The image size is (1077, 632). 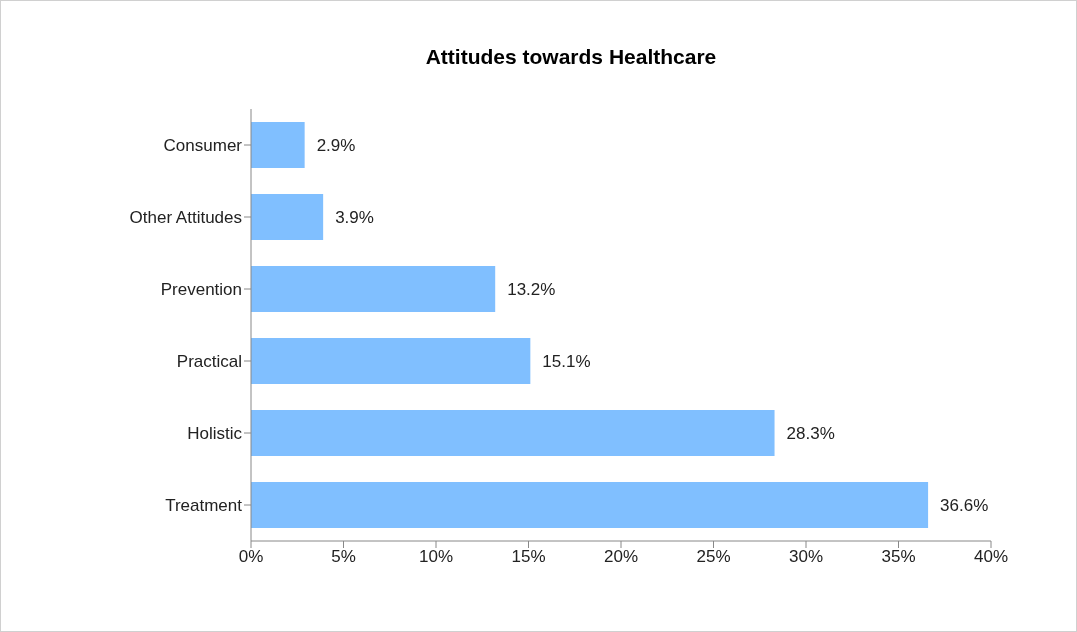 What do you see at coordinates (964, 506) in the screenshot?
I see `data-label: 36.6%` at bounding box center [964, 506].